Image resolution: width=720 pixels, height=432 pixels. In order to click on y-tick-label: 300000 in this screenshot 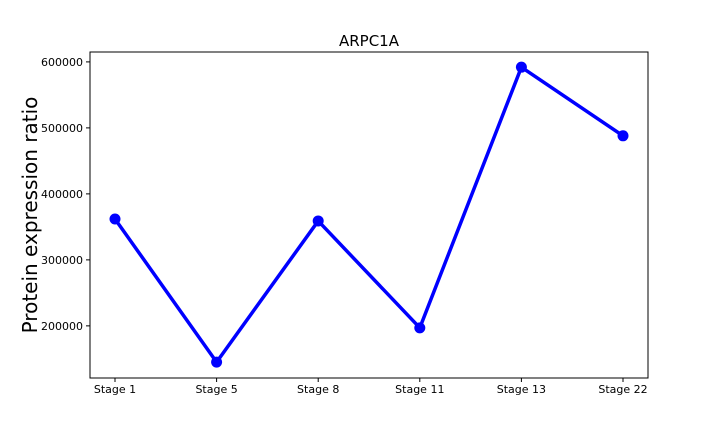, I will do `click(62, 260)`.